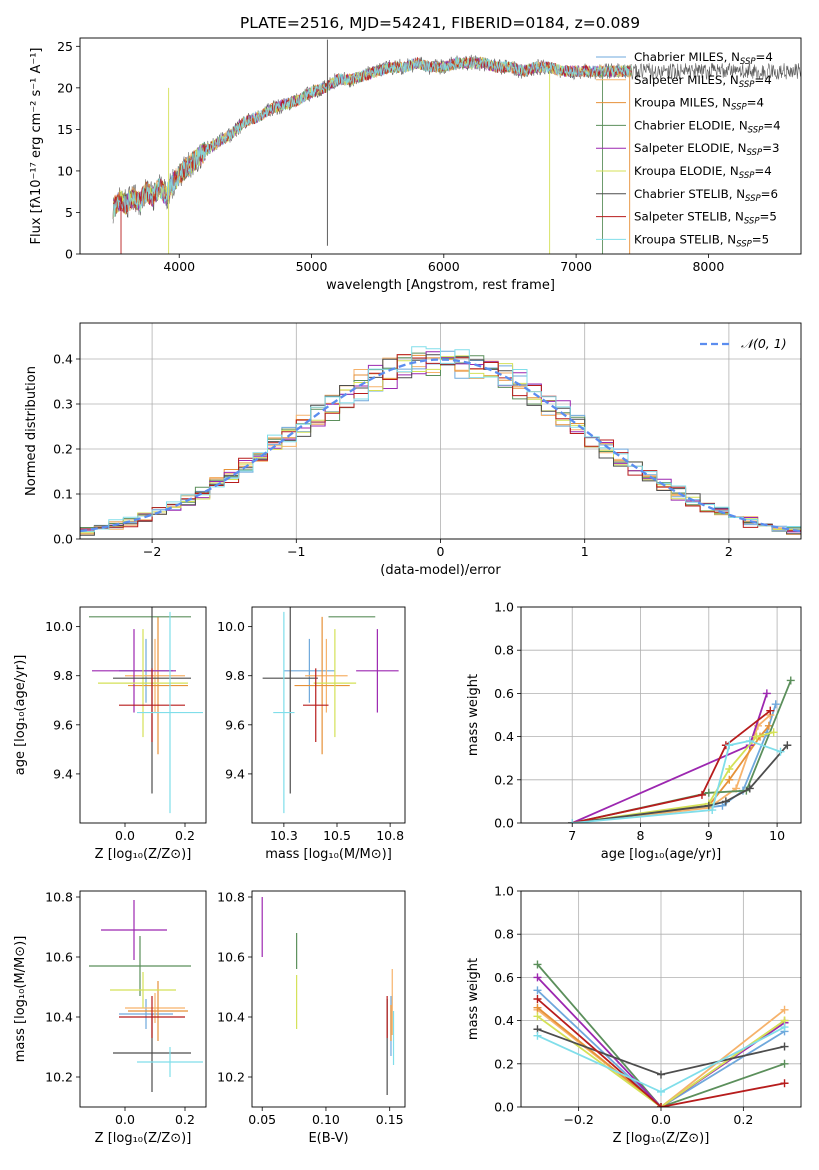 The height and width of the screenshot is (1170, 819). What do you see at coordinates (337, 835) in the screenshot?
I see `x-tick-label: 10.5` at bounding box center [337, 835].